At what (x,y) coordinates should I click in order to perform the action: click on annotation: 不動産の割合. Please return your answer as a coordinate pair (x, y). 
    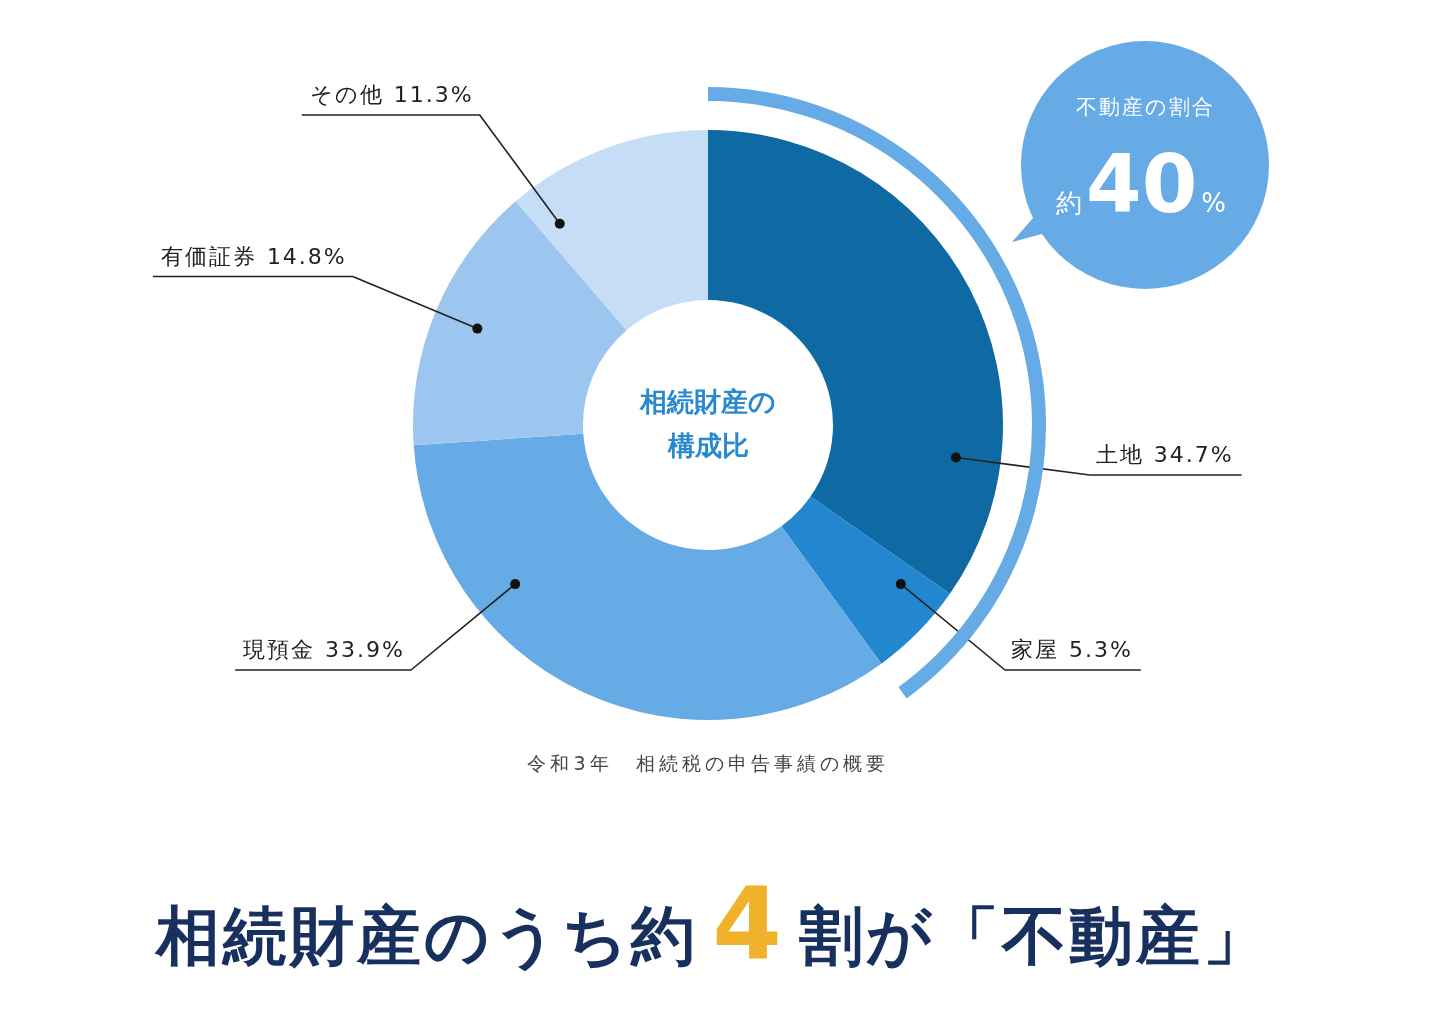
    Looking at the image, I should click on (1145, 107).